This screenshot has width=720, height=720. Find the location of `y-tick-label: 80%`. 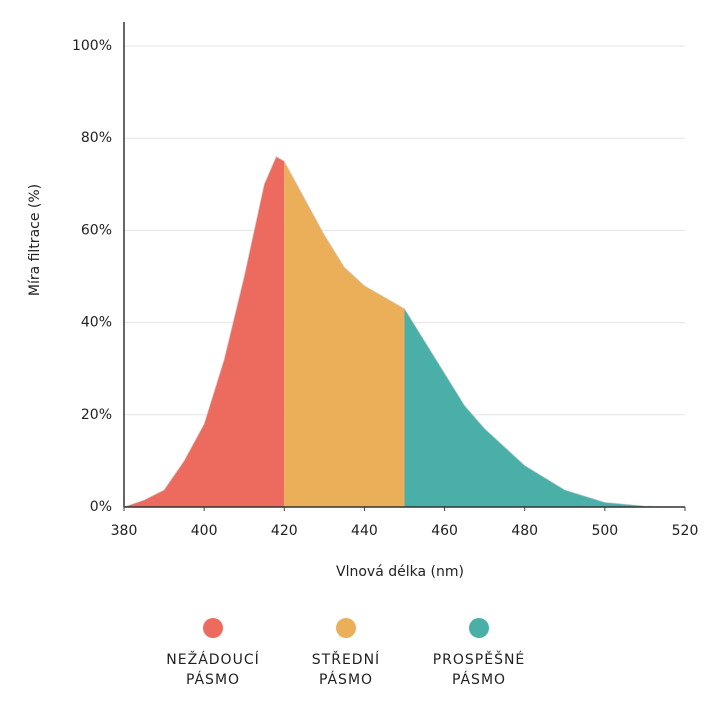

y-tick-label: 80% is located at coordinates (96, 138).